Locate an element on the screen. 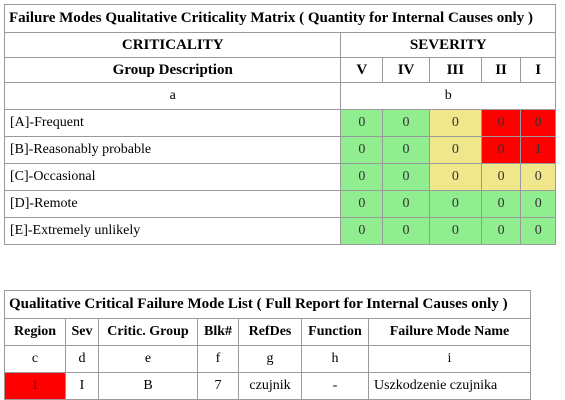  matrix-row-label: [E]-Extremely unlikely is located at coordinates (172, 231).